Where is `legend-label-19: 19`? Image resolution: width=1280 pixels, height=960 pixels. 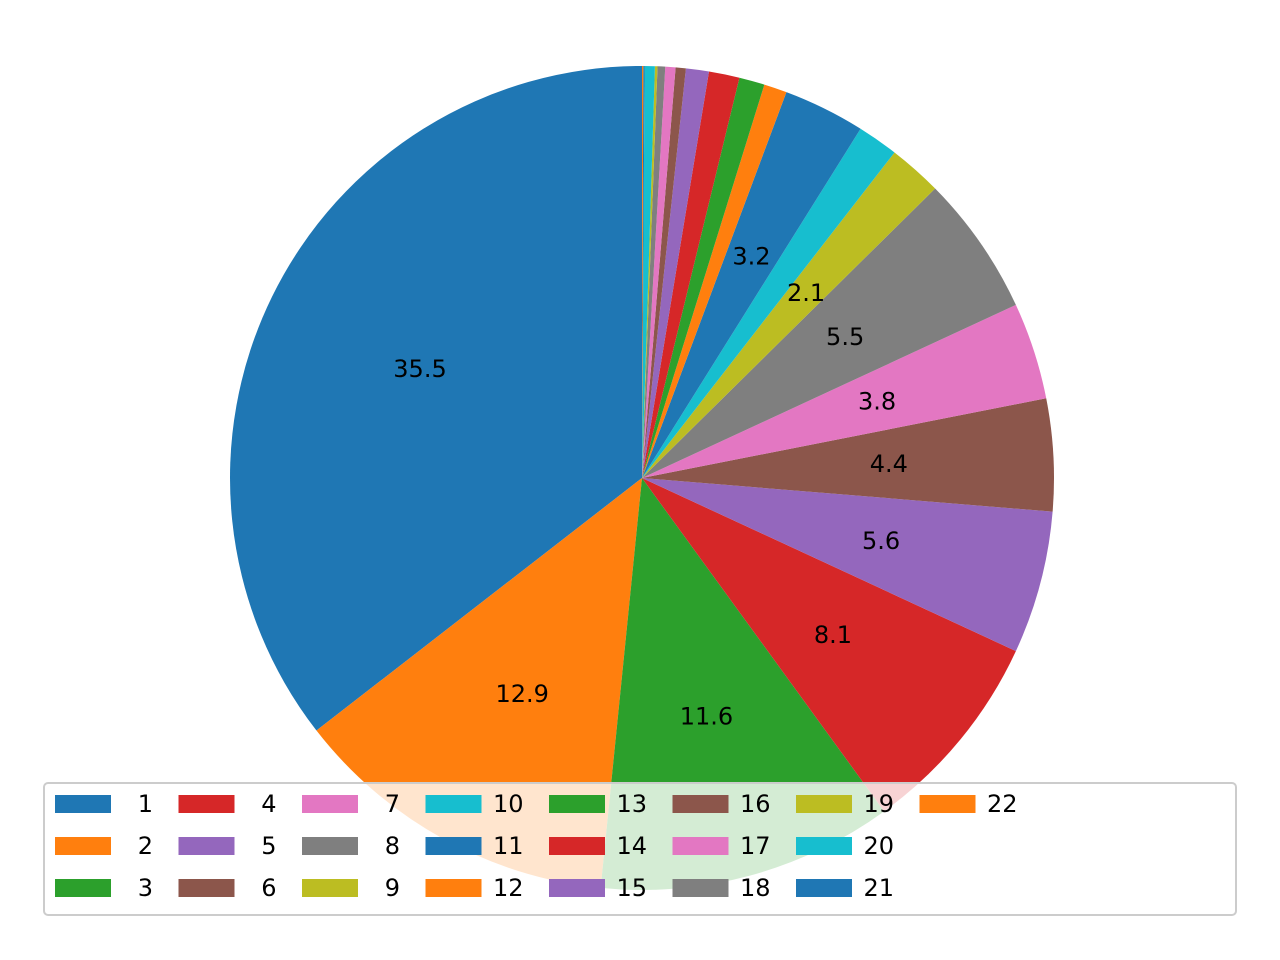
legend-label-19: 19 is located at coordinates (878, 804).